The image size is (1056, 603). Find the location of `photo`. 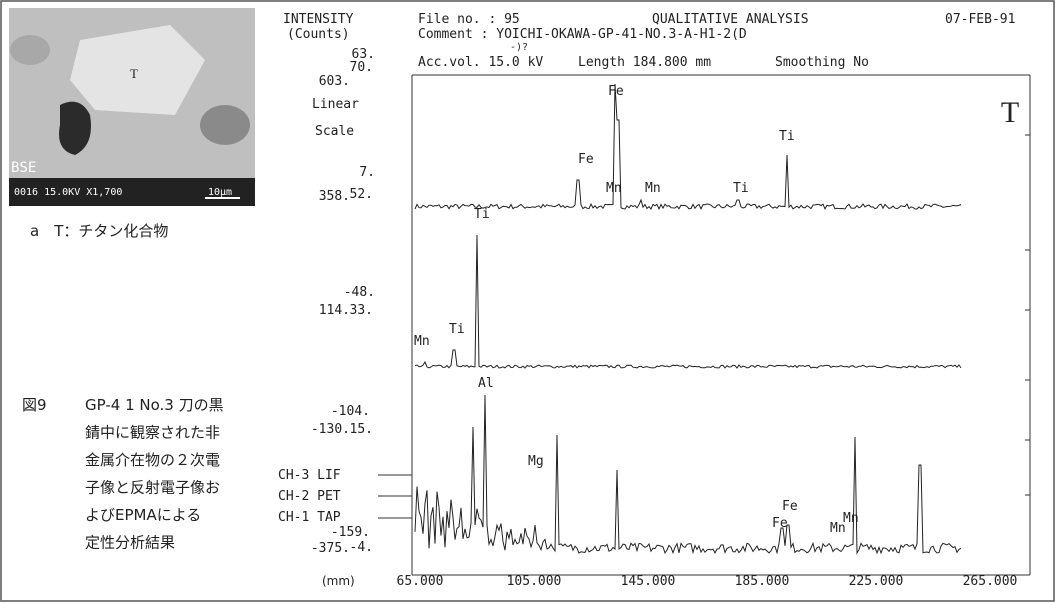

photo is located at coordinates (132, 107).